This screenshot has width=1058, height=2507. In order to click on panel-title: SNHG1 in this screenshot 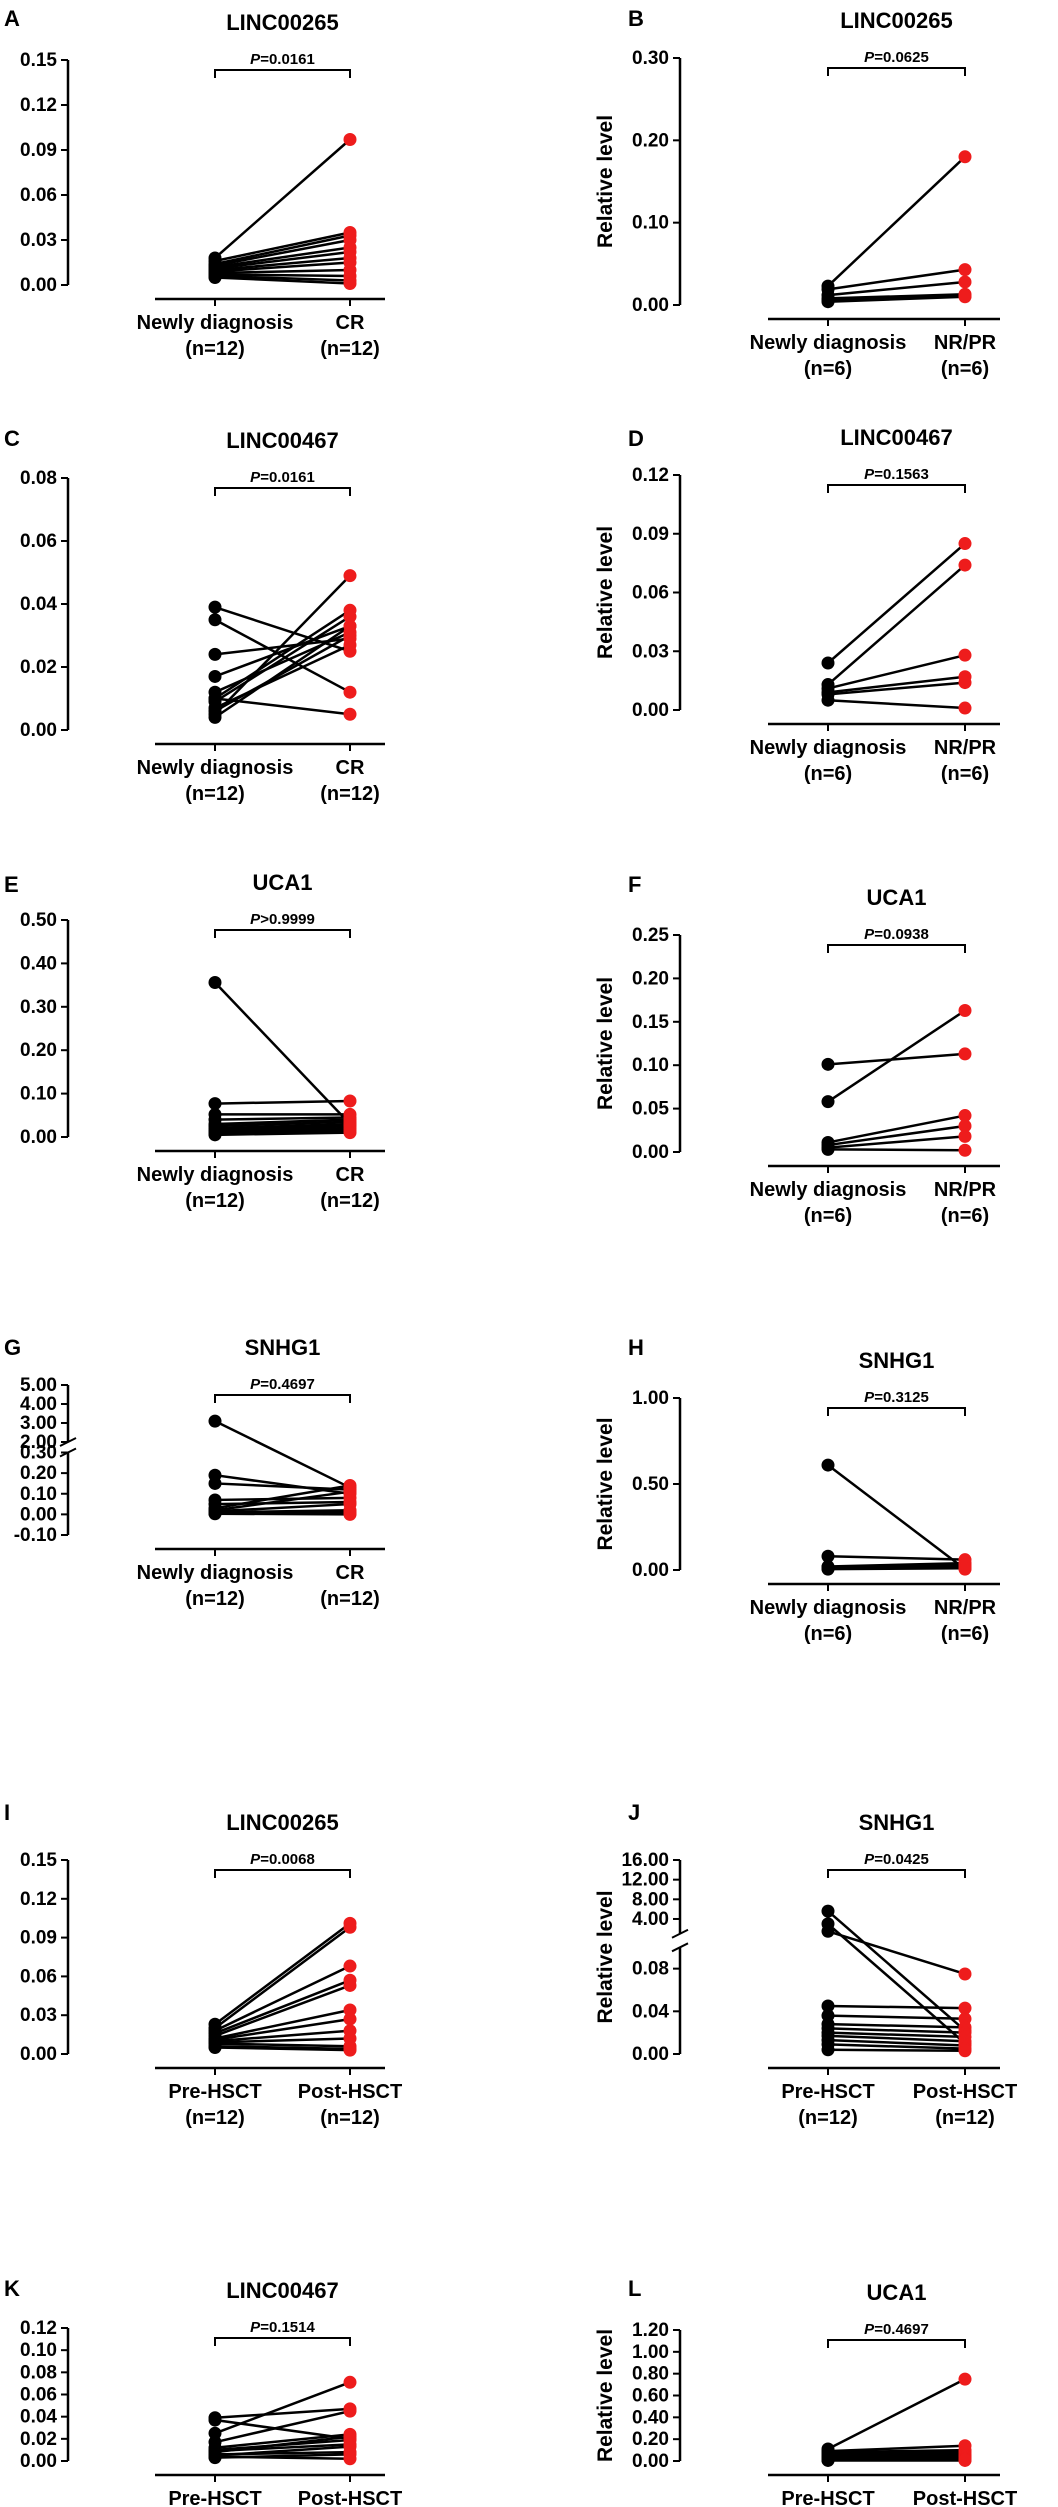, I will do `click(283, 1347)`.